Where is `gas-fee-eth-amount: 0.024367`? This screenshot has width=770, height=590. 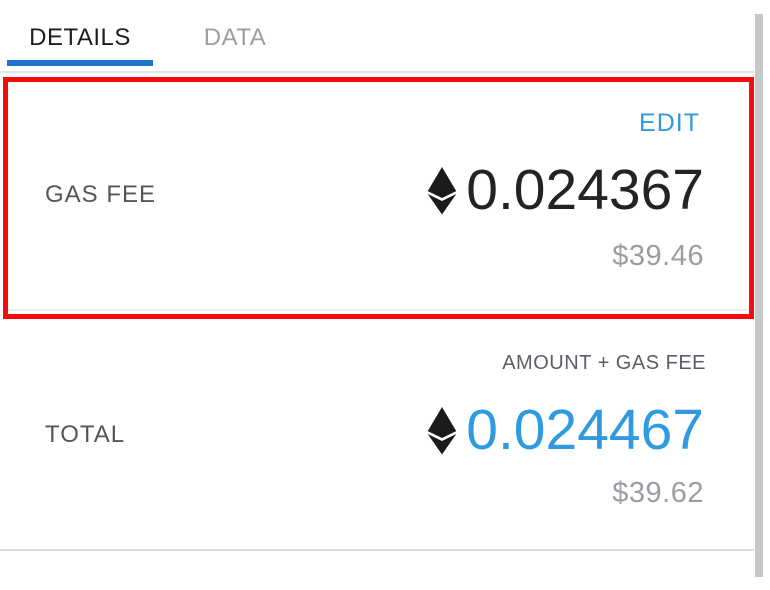
gas-fee-eth-amount: 0.024367 is located at coordinates (585, 190).